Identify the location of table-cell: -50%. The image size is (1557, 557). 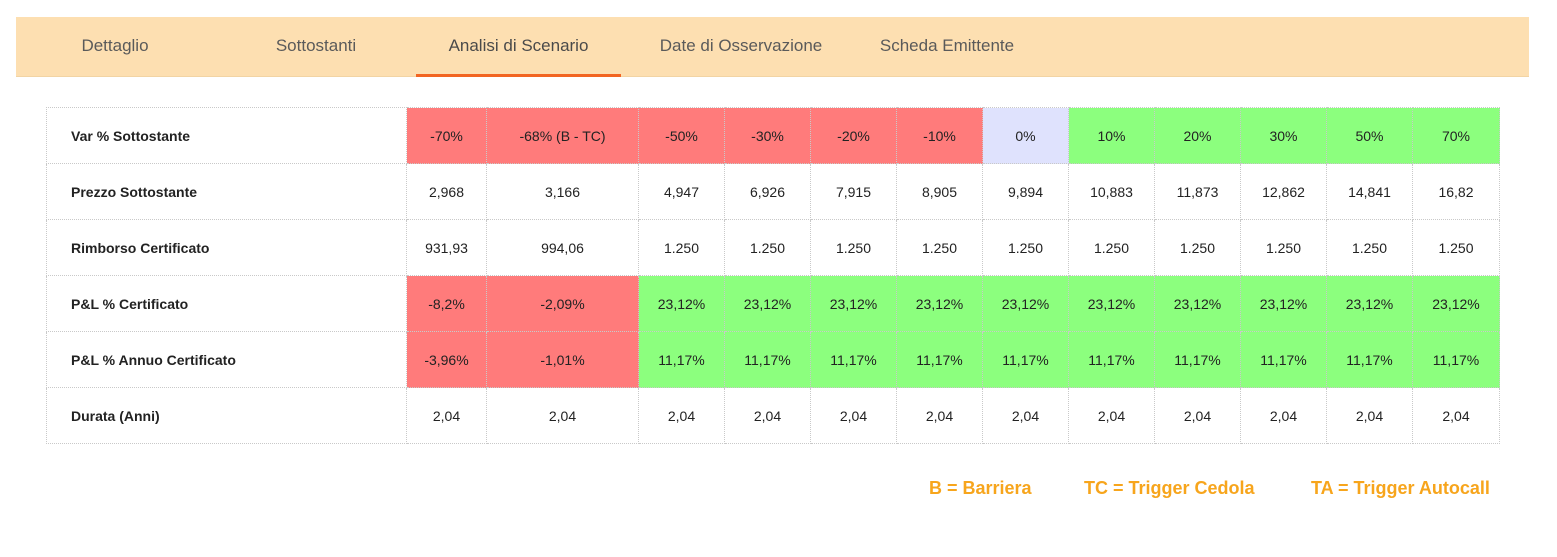
(681, 135).